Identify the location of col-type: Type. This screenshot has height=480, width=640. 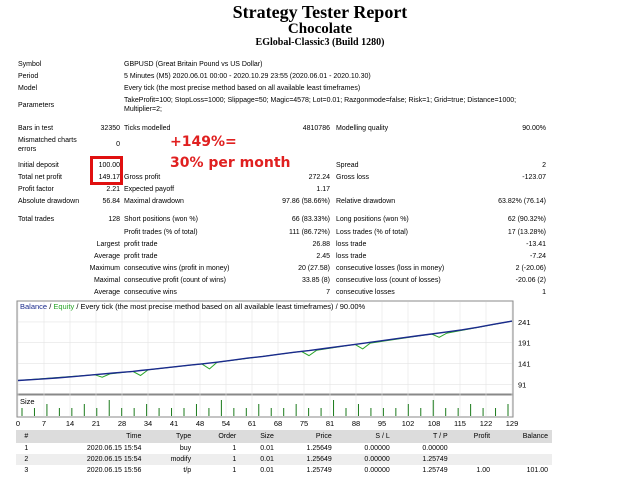
(170, 436).